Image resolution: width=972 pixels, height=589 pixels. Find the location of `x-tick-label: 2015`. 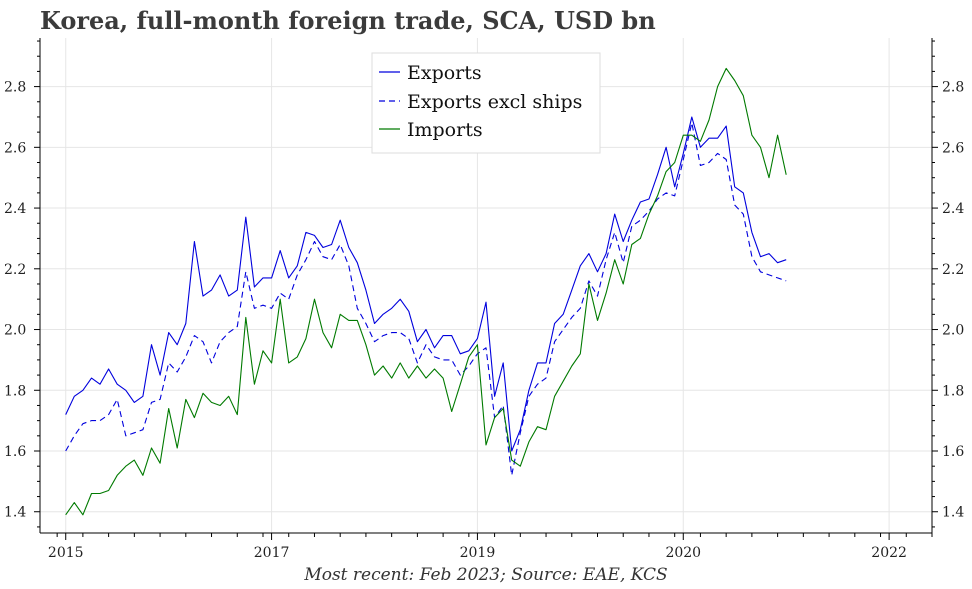

x-tick-label: 2015 is located at coordinates (66, 553).